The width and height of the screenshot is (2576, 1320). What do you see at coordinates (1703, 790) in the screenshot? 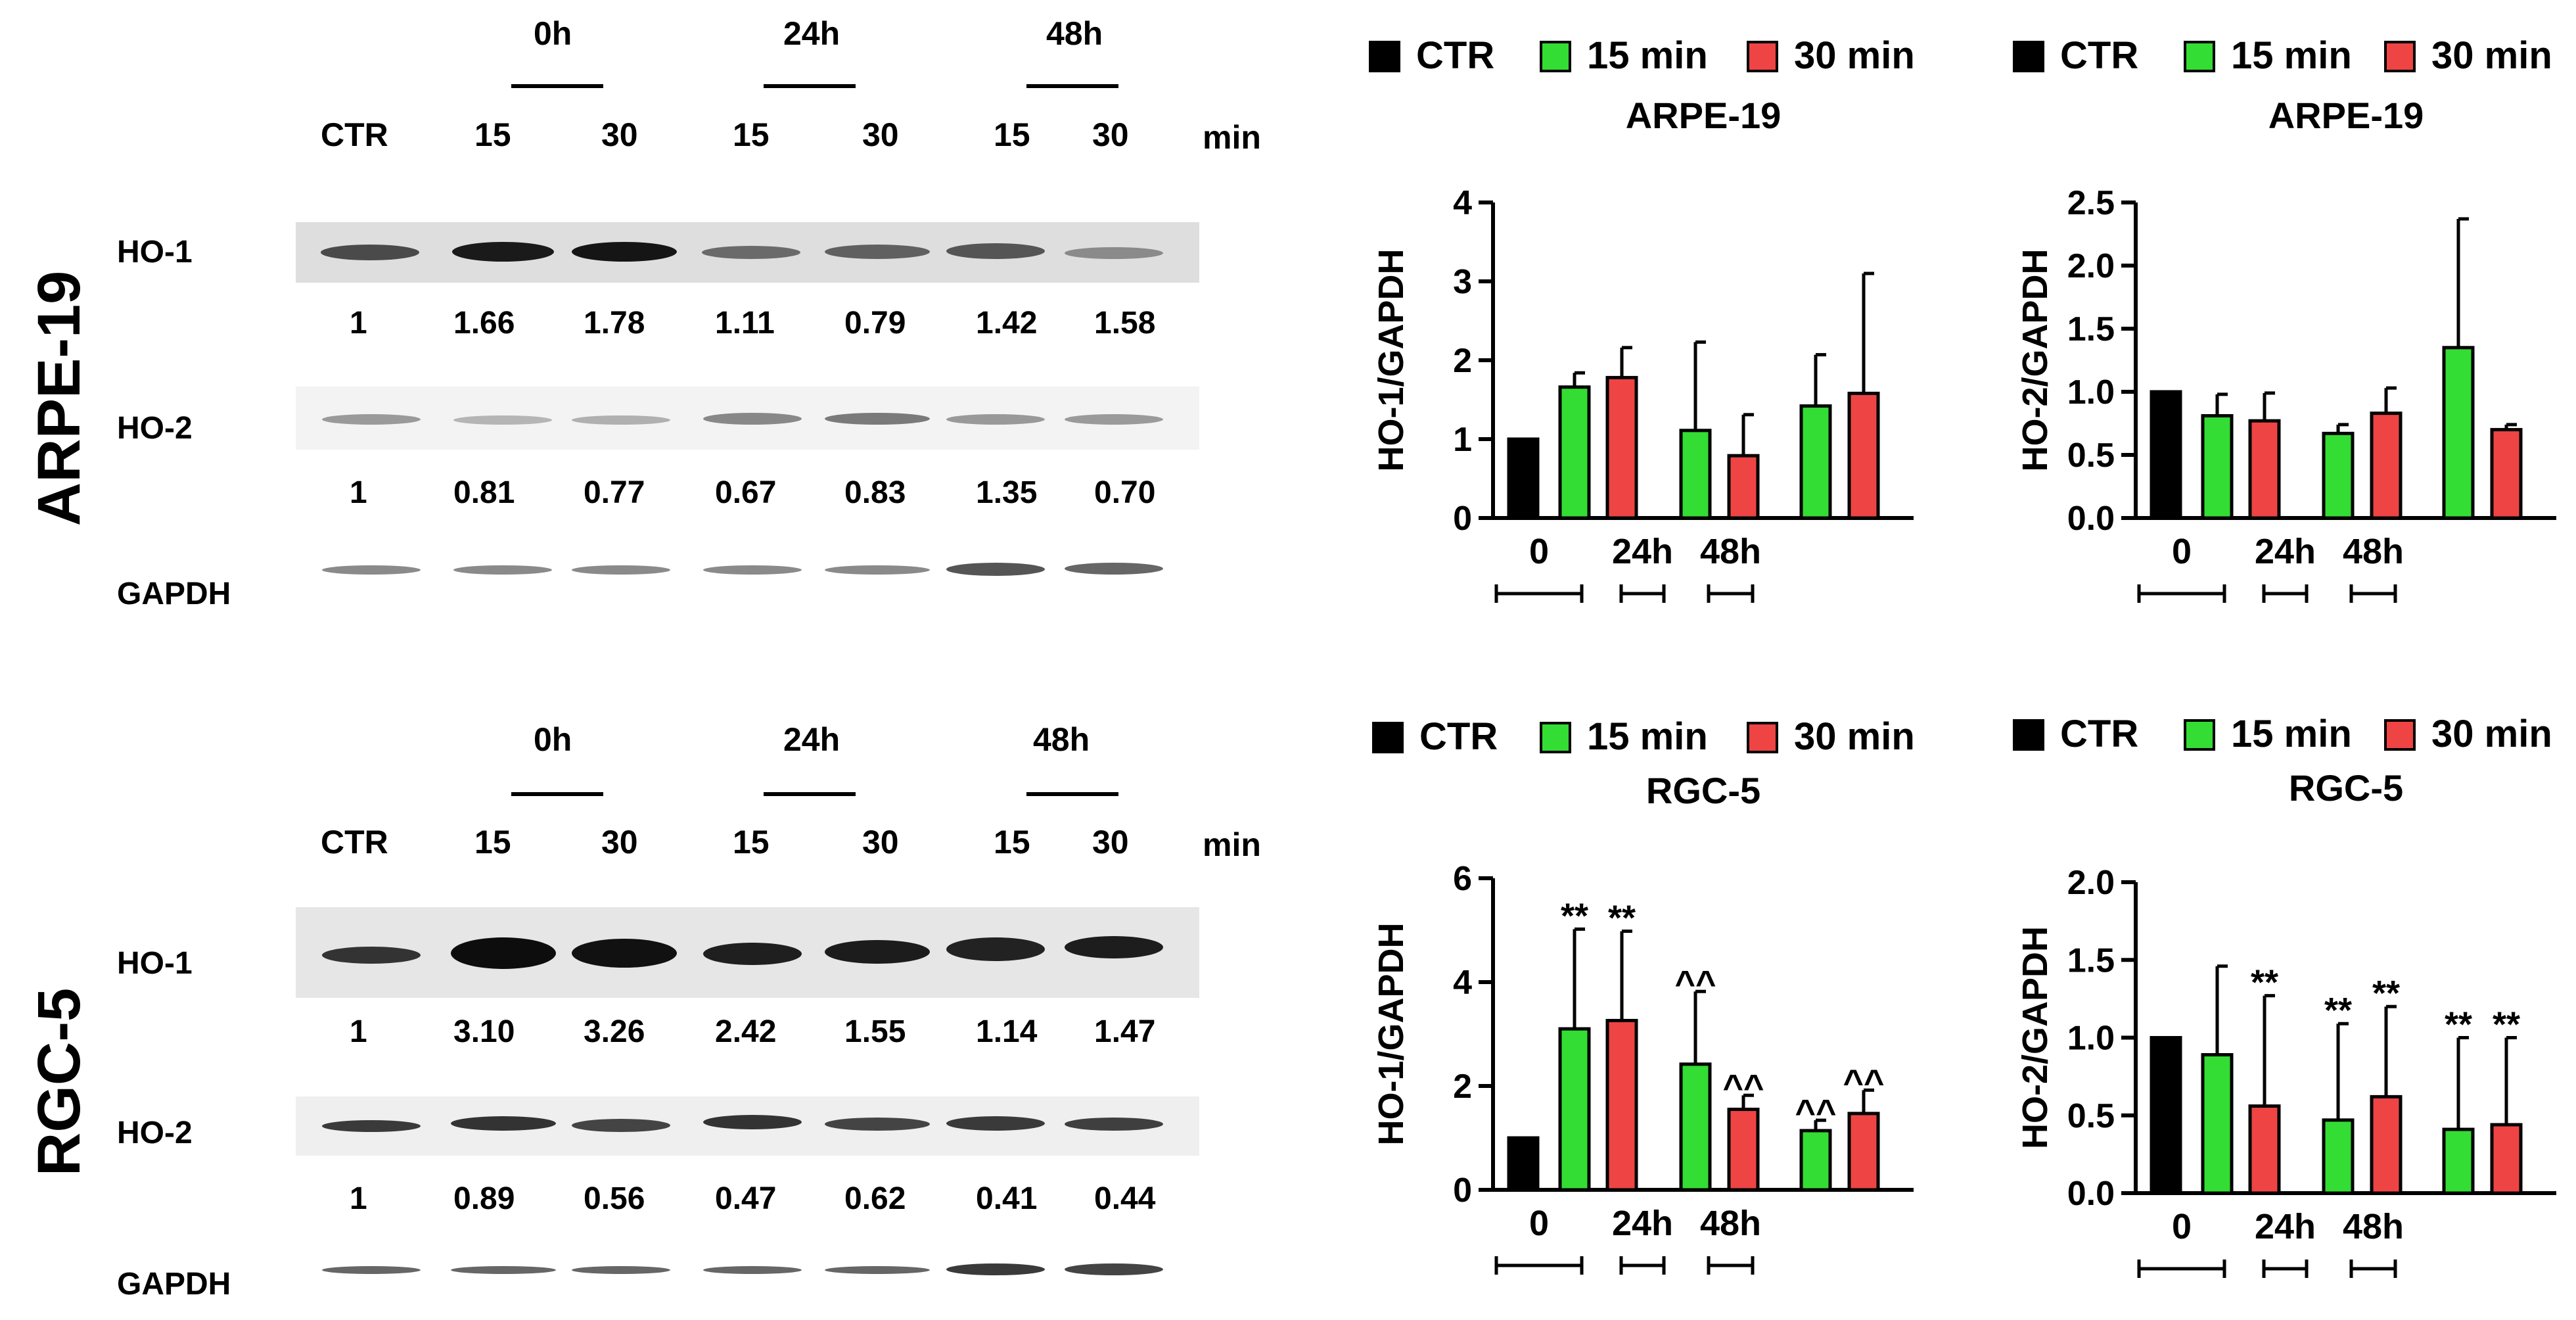
I see `chart-title: RGC-5` at bounding box center [1703, 790].